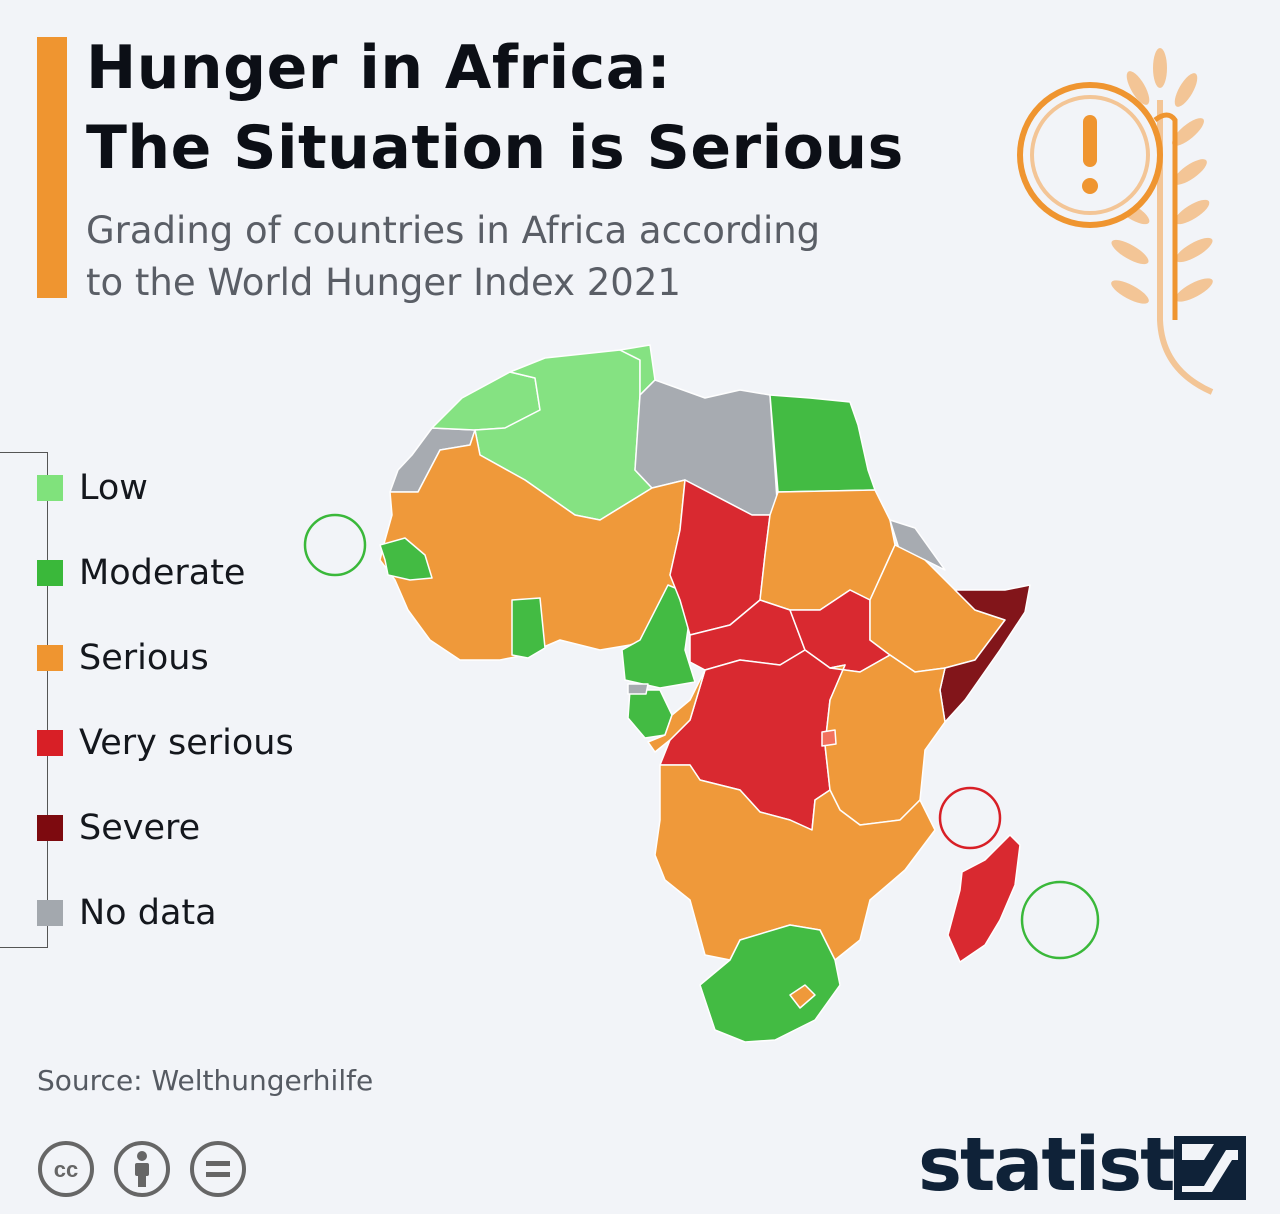 Image resolution: width=1280 pixels, height=1214 pixels. Describe the element at coordinates (970, 818) in the screenshot. I see `island-marker-comoros` at that location.